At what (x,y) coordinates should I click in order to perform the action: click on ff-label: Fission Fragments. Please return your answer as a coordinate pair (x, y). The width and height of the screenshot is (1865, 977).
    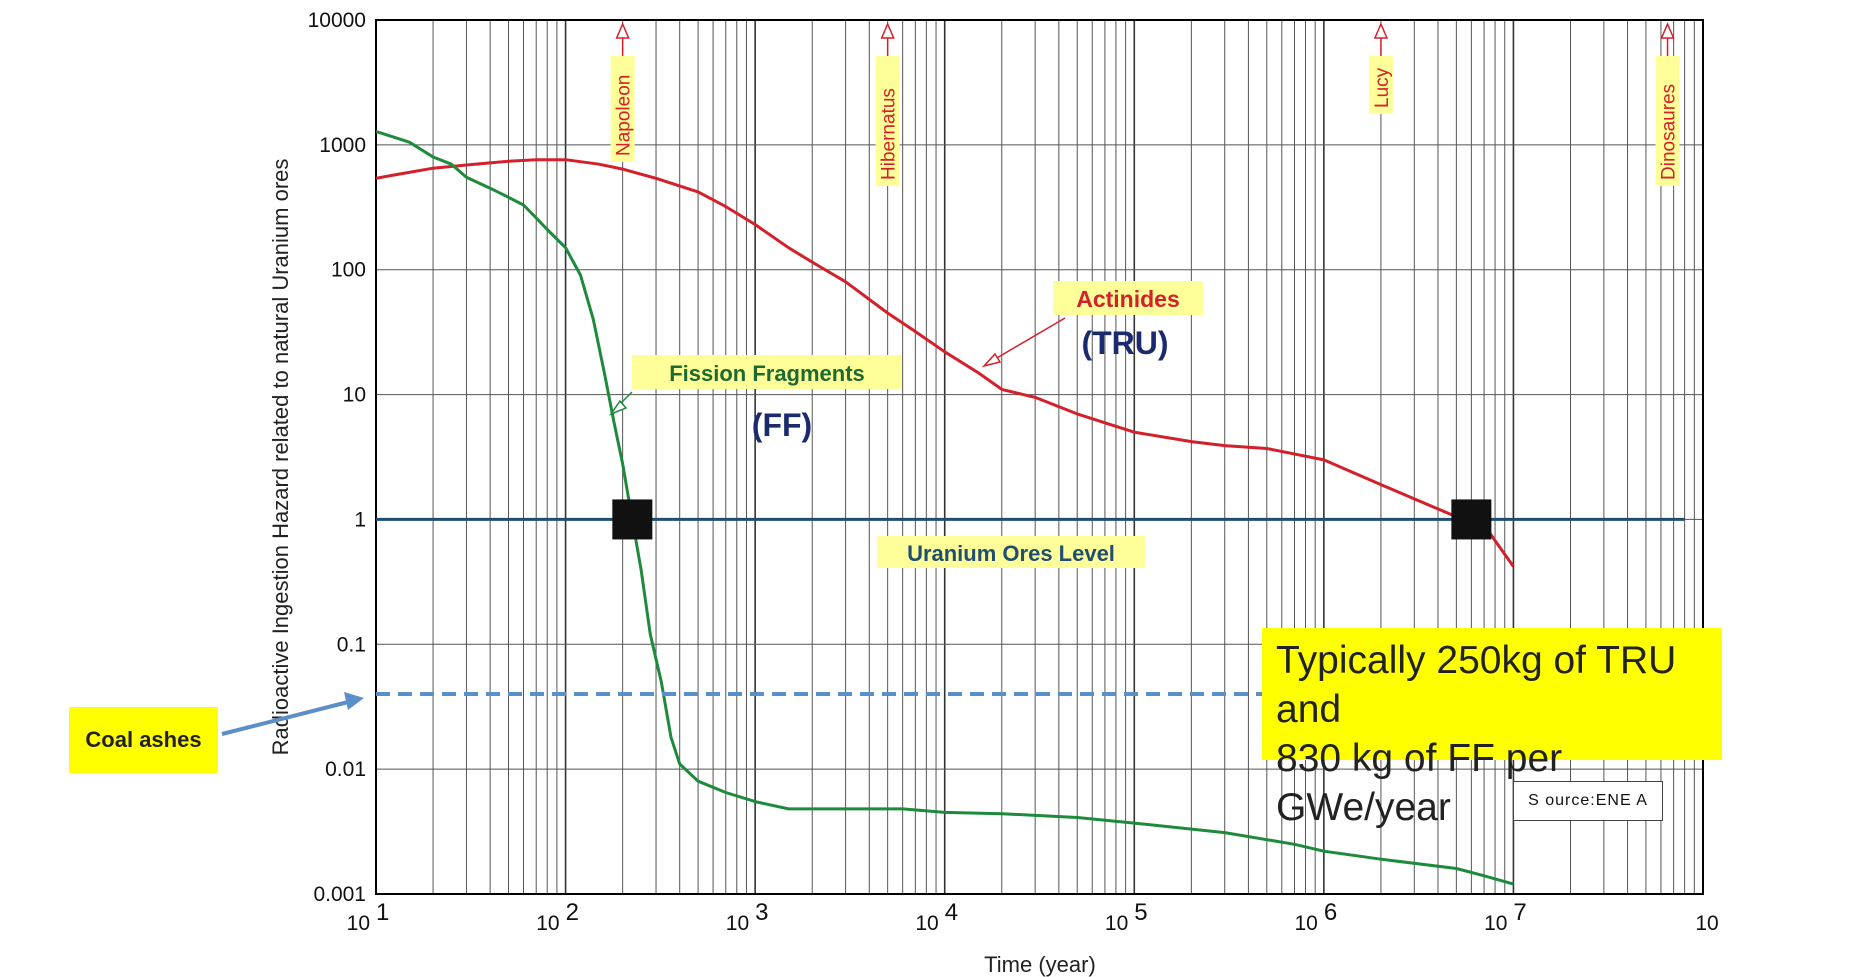
    Looking at the image, I should click on (767, 373).